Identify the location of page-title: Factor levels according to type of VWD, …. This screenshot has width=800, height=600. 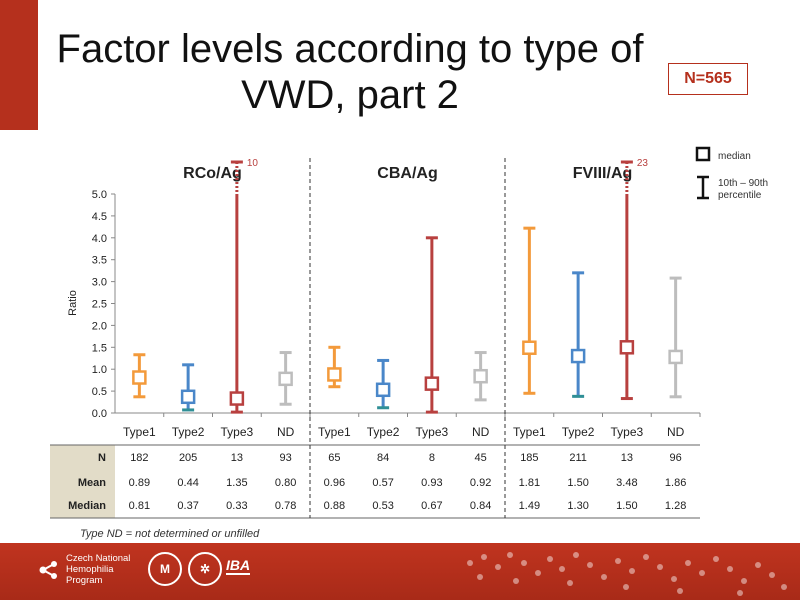
(350, 72).